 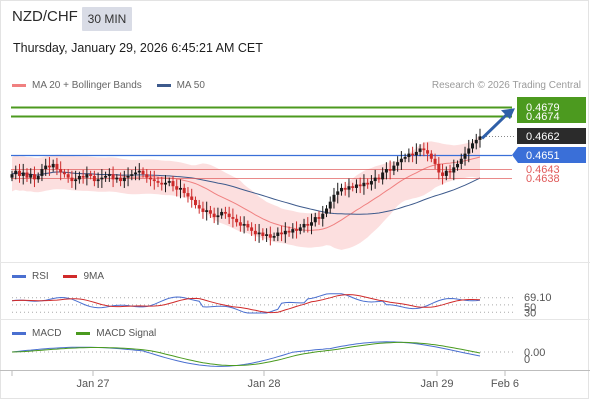 I want to click on x-tick-label: Jan 27, so click(x=92, y=384).